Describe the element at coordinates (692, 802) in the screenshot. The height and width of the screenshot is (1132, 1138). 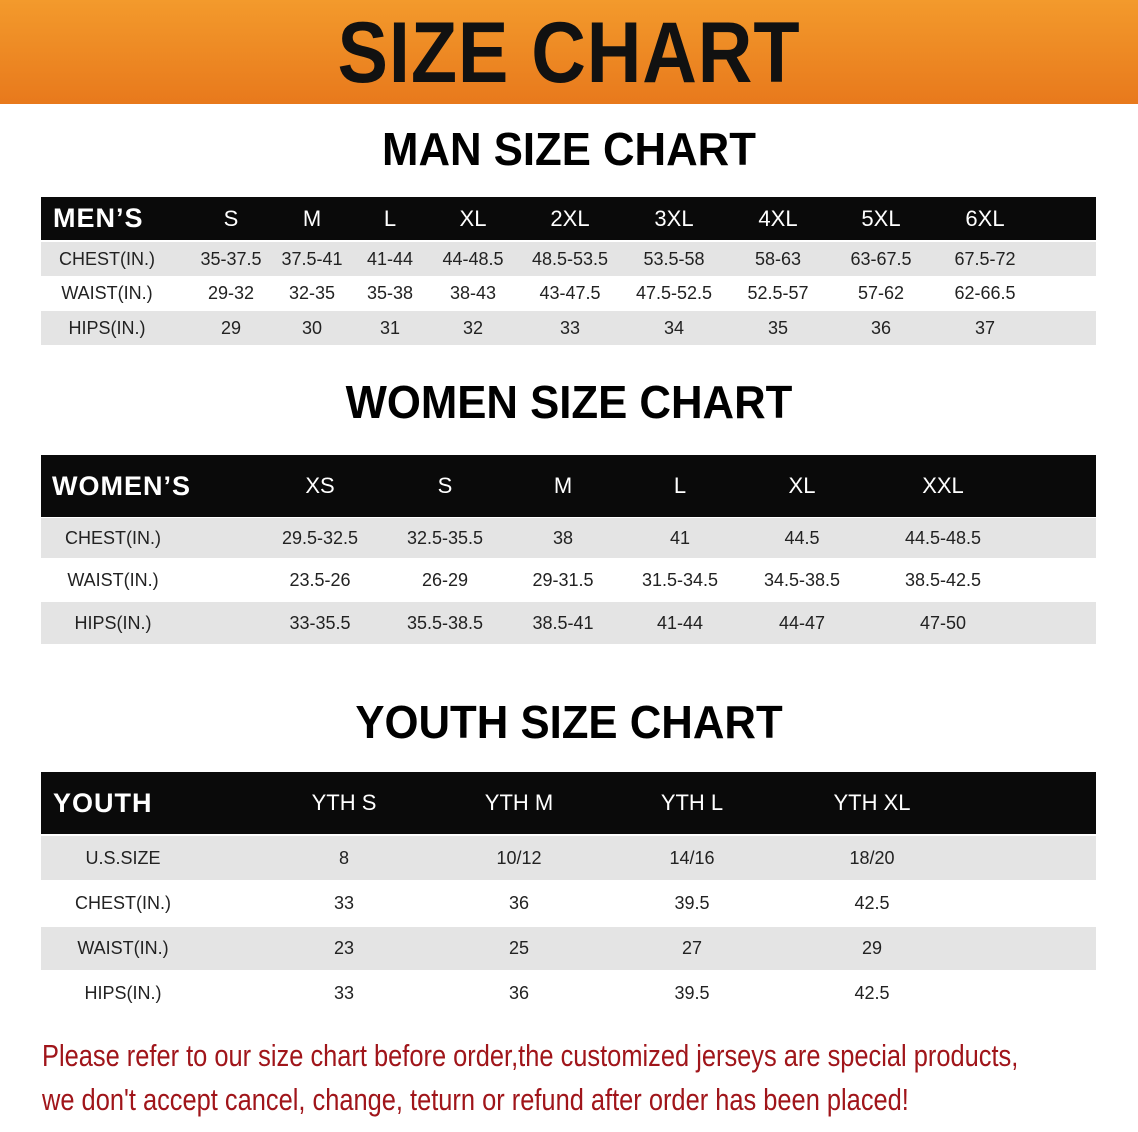
I see `size-header: YTH L` at that location.